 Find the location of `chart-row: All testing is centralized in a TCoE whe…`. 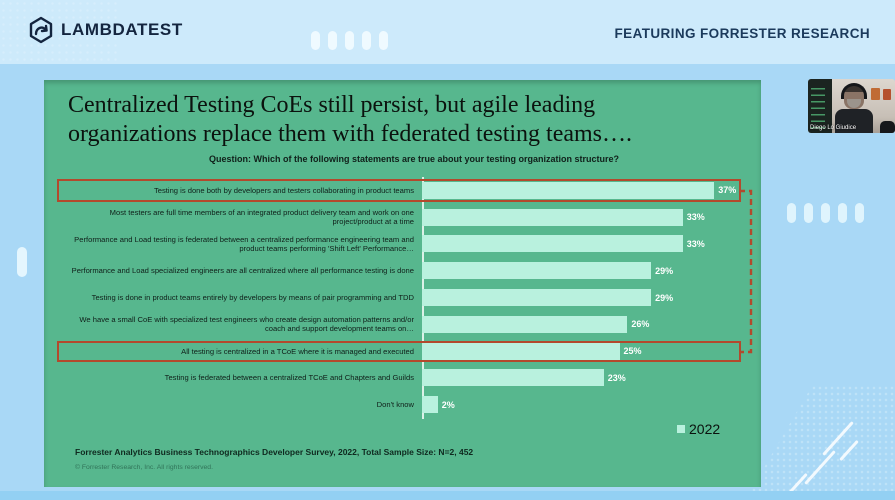

chart-row: All testing is centralized in a TCoE whe… is located at coordinates (404, 351).